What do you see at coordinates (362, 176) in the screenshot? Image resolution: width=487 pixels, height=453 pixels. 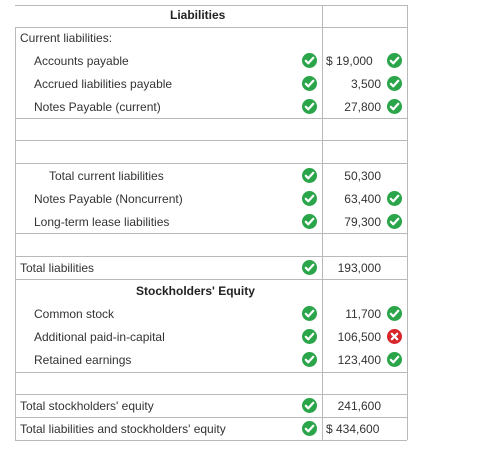 I see `value-total-current-liabilities: 50,300` at bounding box center [362, 176].